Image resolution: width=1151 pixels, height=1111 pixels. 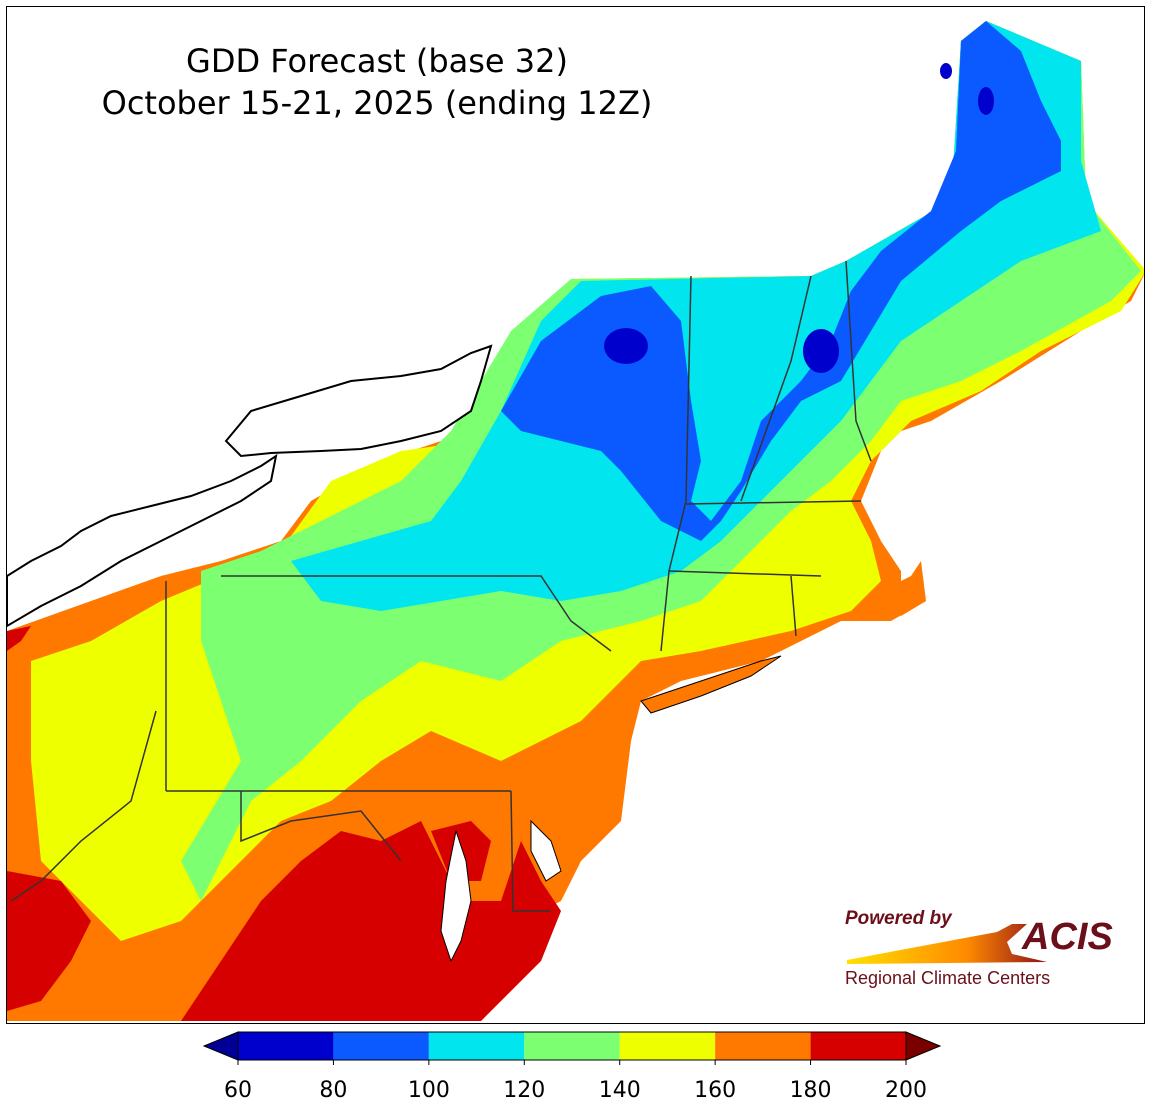 What do you see at coordinates (821, 351) in the screenshot?
I see `zone-60-80-b` at bounding box center [821, 351].